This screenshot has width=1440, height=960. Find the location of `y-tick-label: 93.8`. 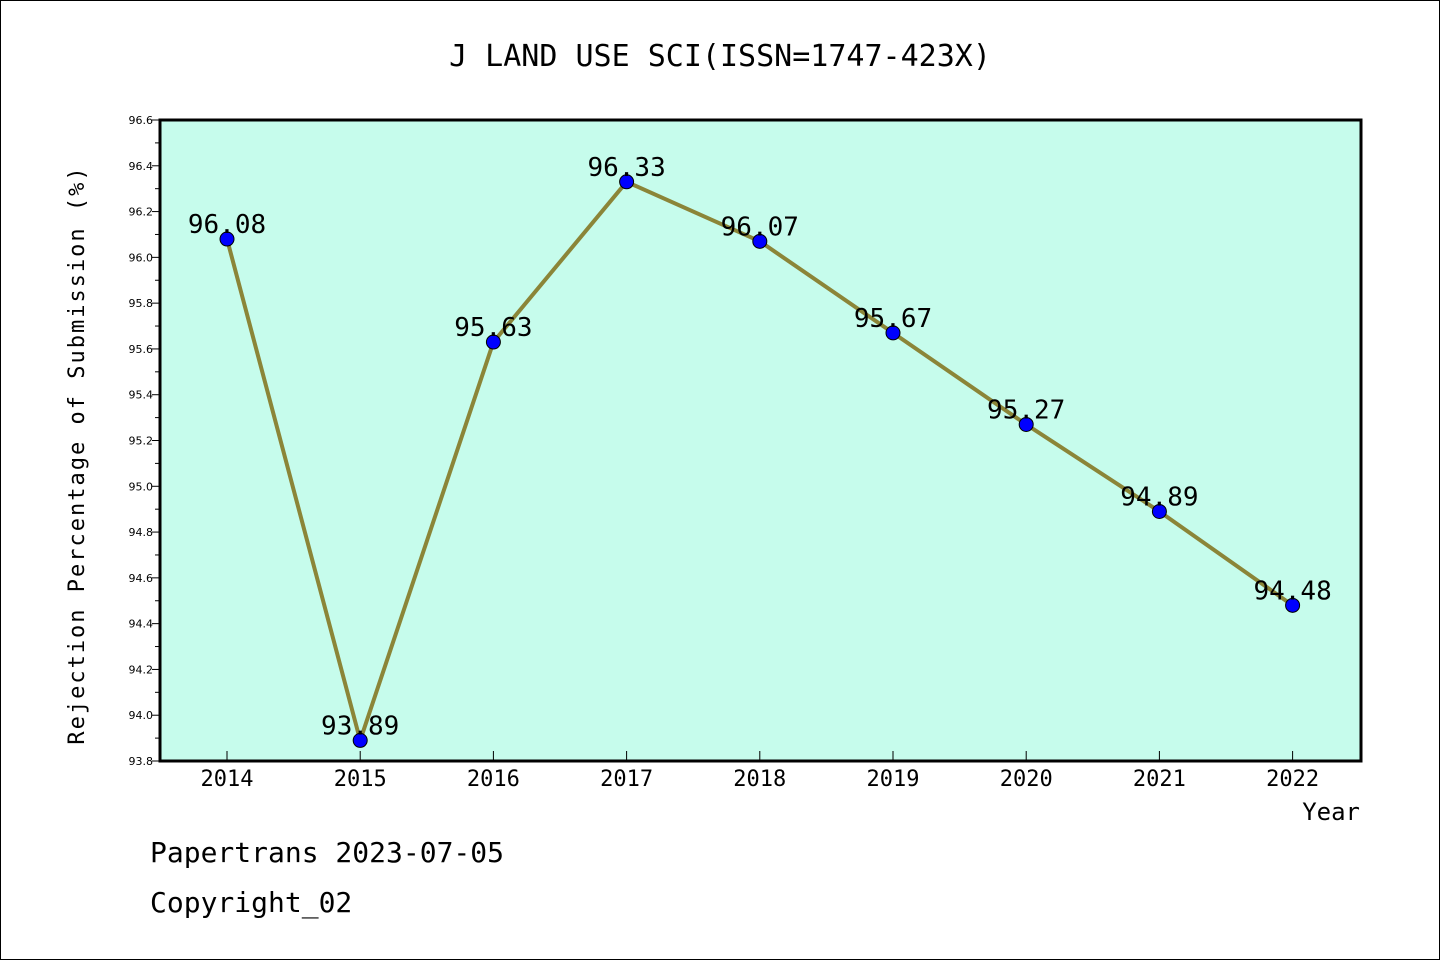

y-tick-label: 93.8 is located at coordinates (141, 761).